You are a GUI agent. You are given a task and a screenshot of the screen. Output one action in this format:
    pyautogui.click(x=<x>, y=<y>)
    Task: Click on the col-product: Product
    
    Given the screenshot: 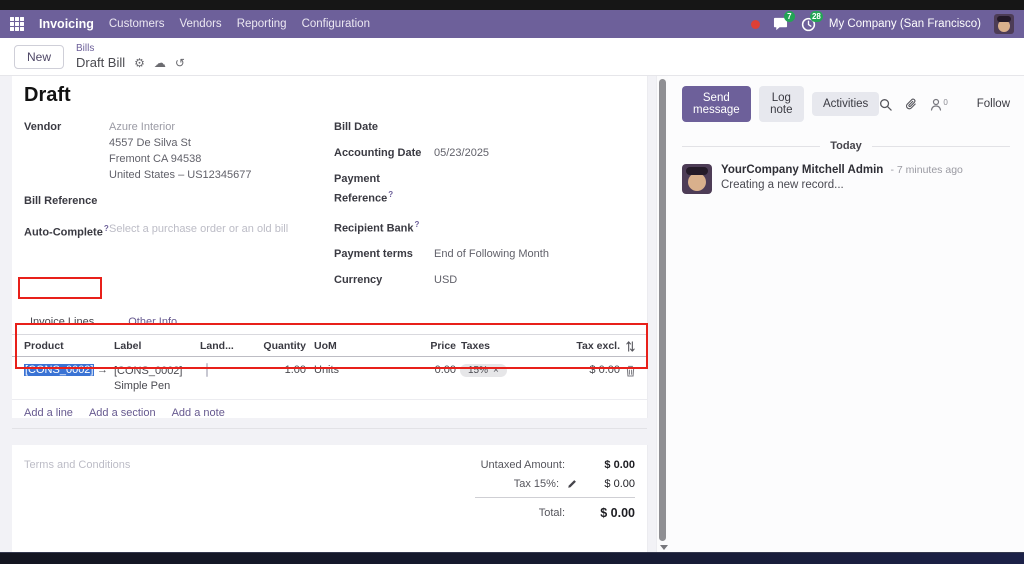 What is the action you would take?
    pyautogui.click(x=44, y=346)
    